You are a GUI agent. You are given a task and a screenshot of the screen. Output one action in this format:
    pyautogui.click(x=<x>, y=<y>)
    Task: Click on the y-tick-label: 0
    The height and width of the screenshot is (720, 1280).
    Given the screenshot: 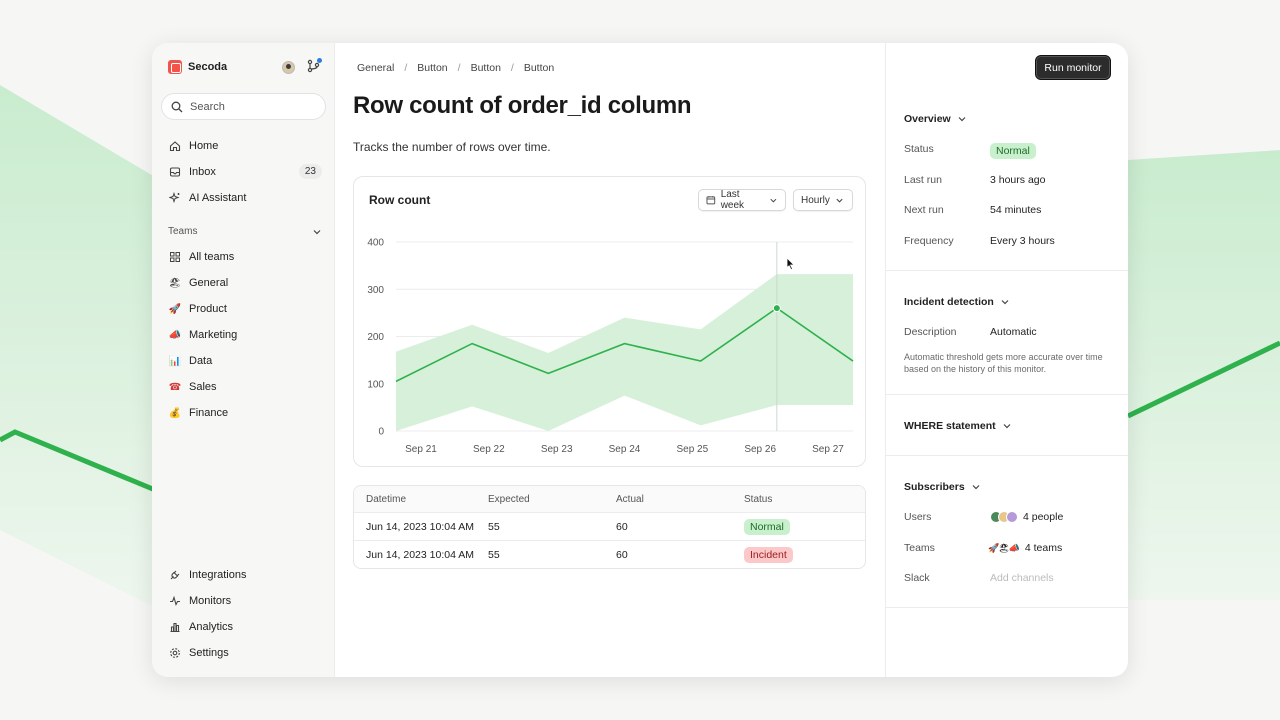 What is the action you would take?
    pyautogui.click(x=381, y=432)
    